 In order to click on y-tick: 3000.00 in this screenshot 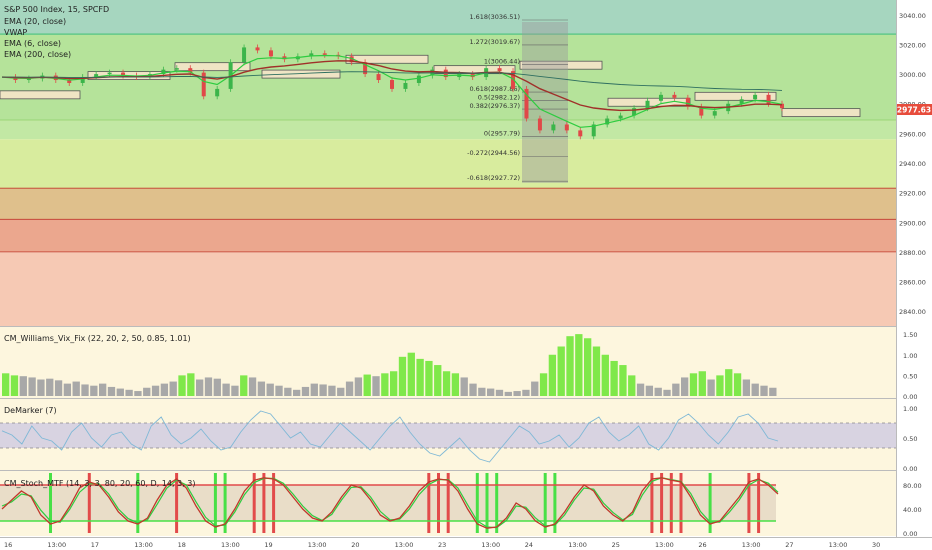, I will do `click(912, 75)`.